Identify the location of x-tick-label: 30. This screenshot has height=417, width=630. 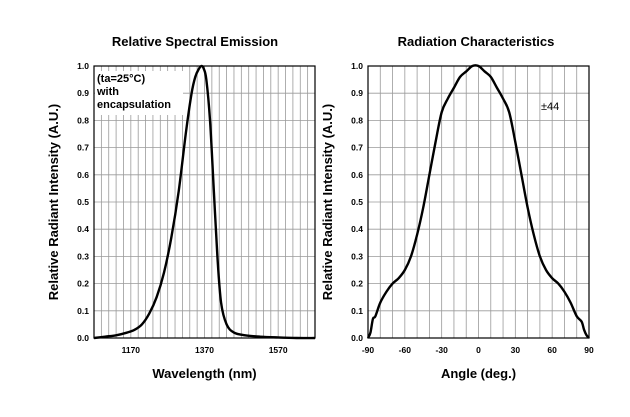
(516, 350).